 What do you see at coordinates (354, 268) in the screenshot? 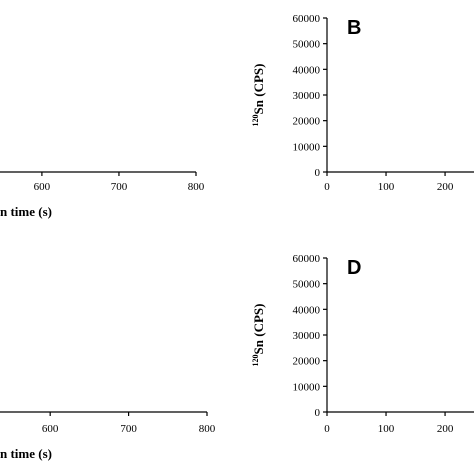
I see `panel-letter: D` at bounding box center [354, 268].